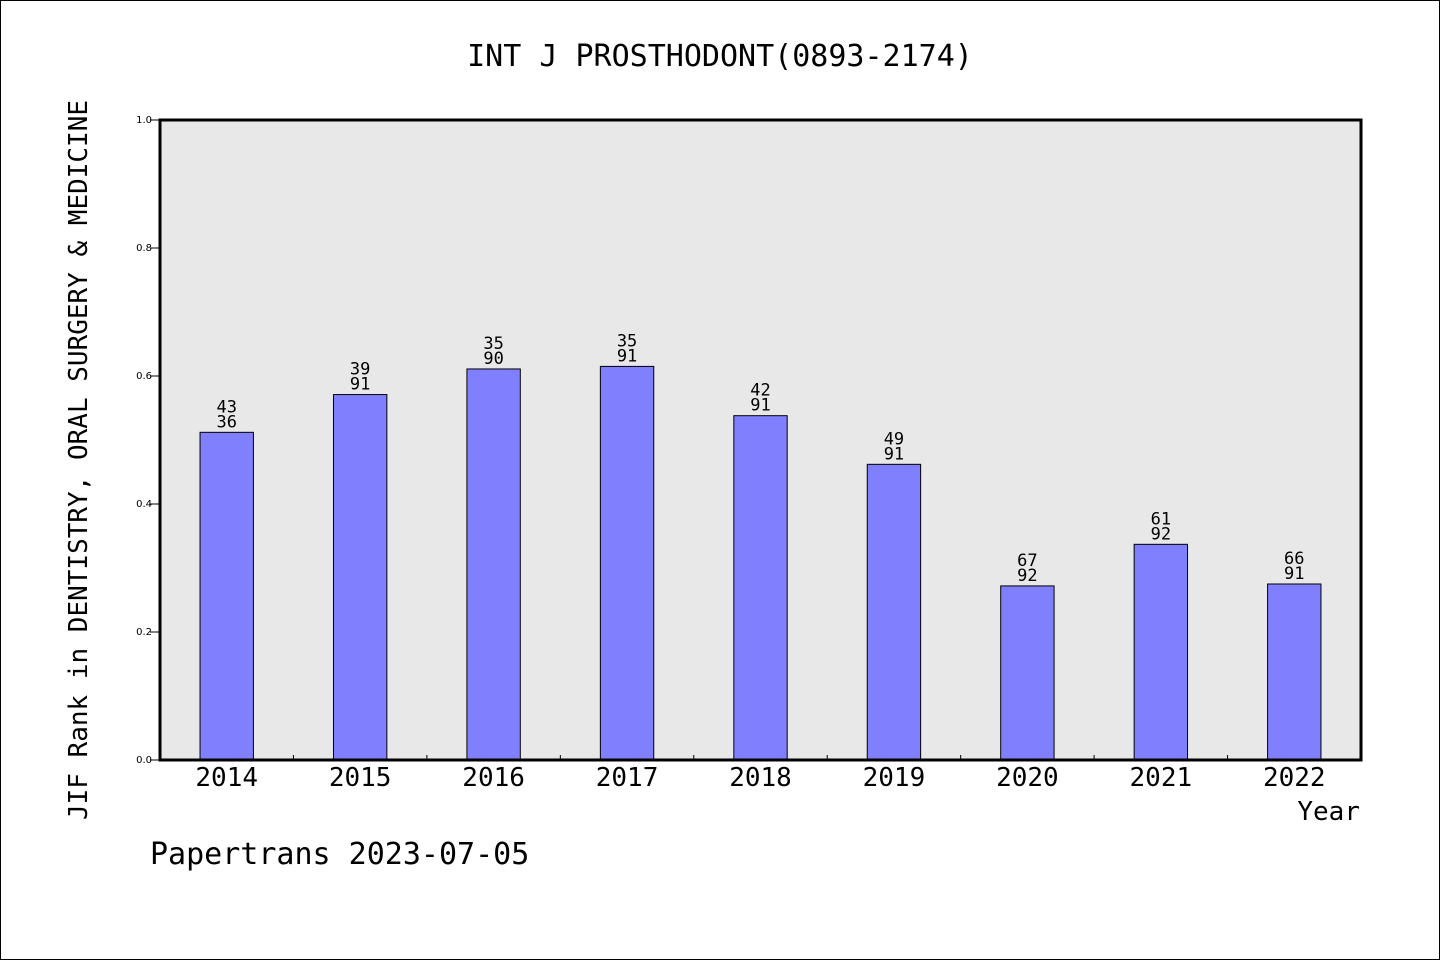 The image size is (1440, 960). What do you see at coordinates (360, 577) in the screenshot?
I see `bar-2015` at bounding box center [360, 577].